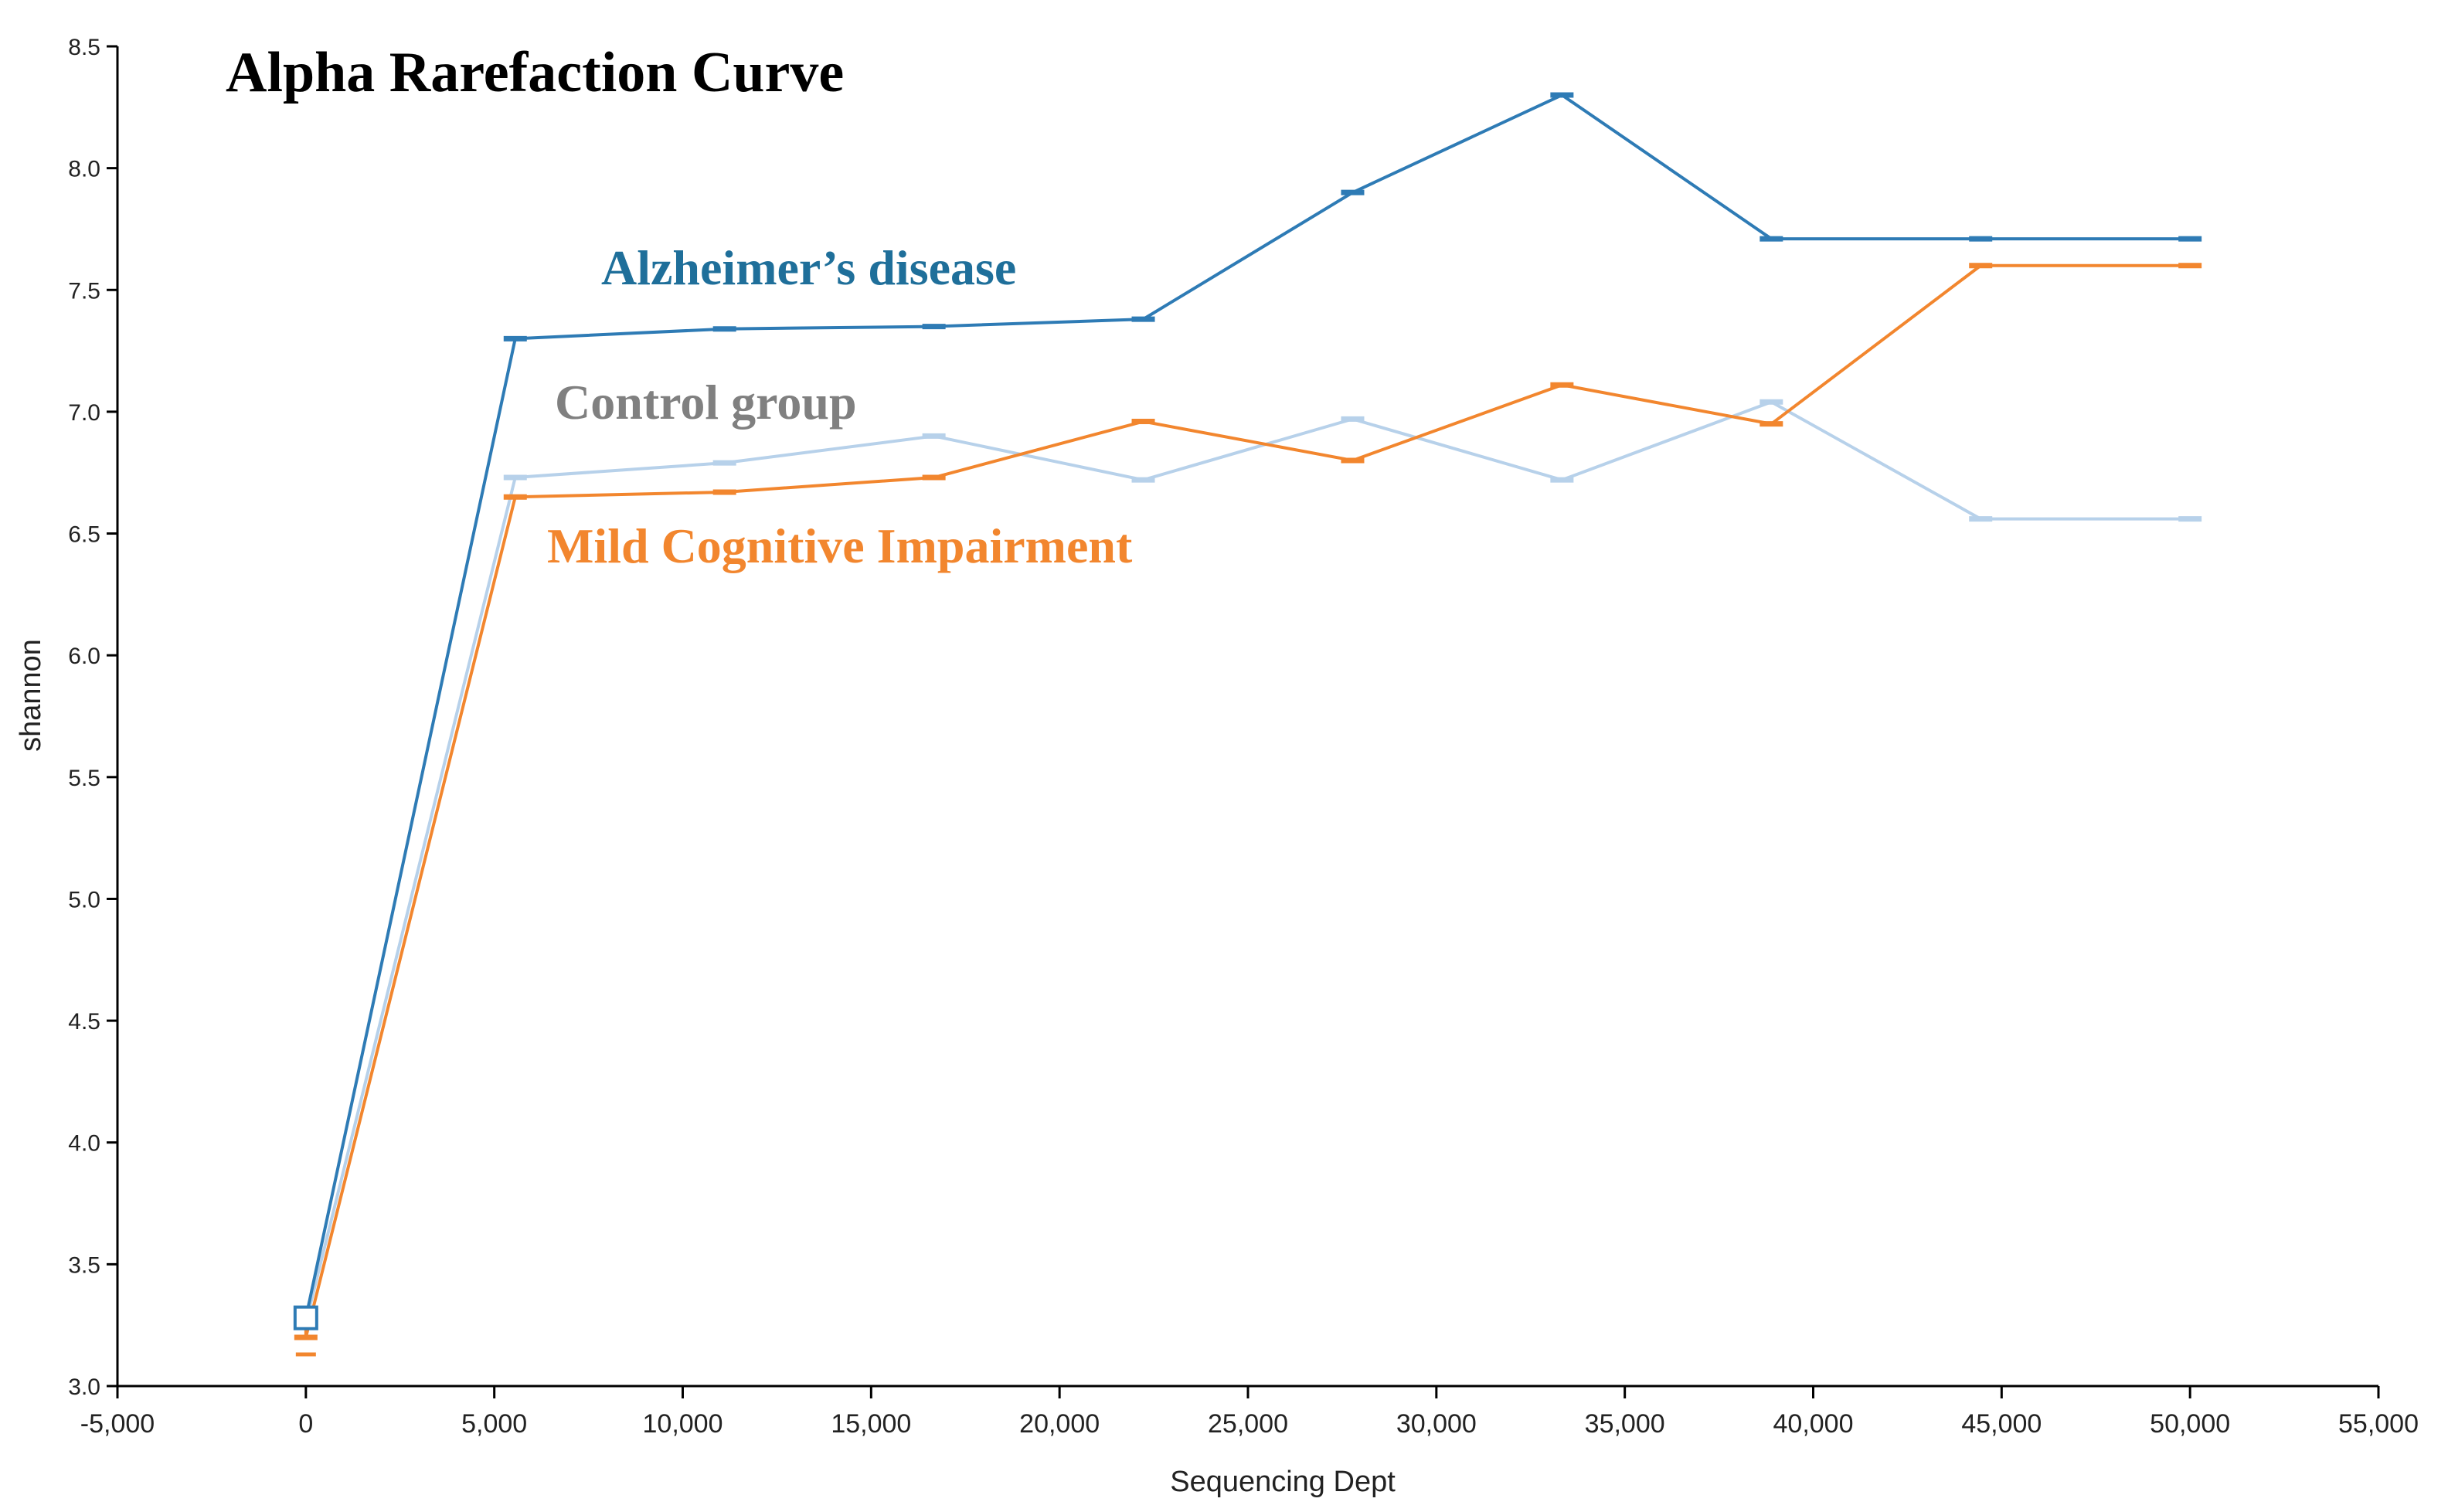  What do you see at coordinates (84, 1387) in the screenshot?
I see `y-tick-label: 3.0` at bounding box center [84, 1387].